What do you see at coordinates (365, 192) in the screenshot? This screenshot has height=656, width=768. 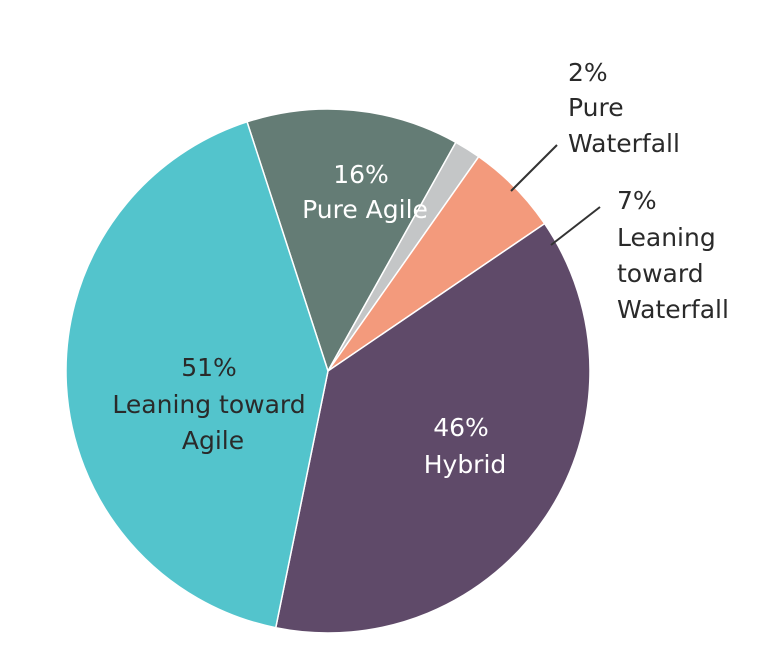 I see `label-pure-agile: 16% Pure Agile` at bounding box center [365, 192].